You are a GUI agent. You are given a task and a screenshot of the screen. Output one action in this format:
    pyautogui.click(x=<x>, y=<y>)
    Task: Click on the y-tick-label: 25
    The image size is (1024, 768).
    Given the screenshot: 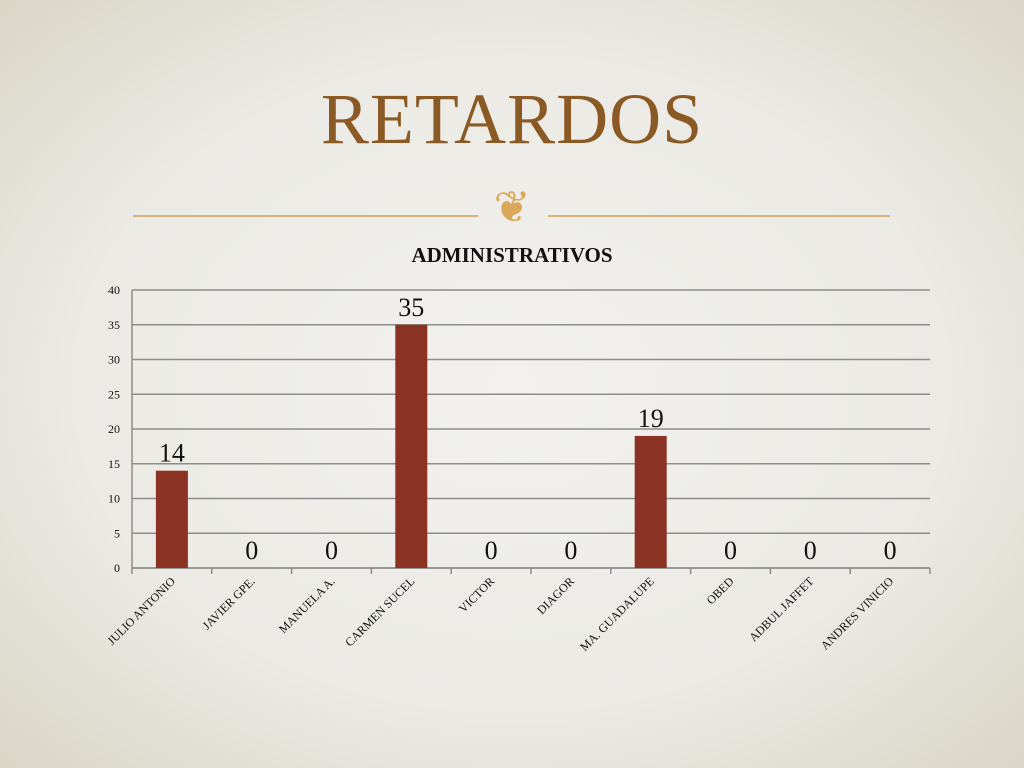 What is the action you would take?
    pyautogui.click(x=114, y=394)
    